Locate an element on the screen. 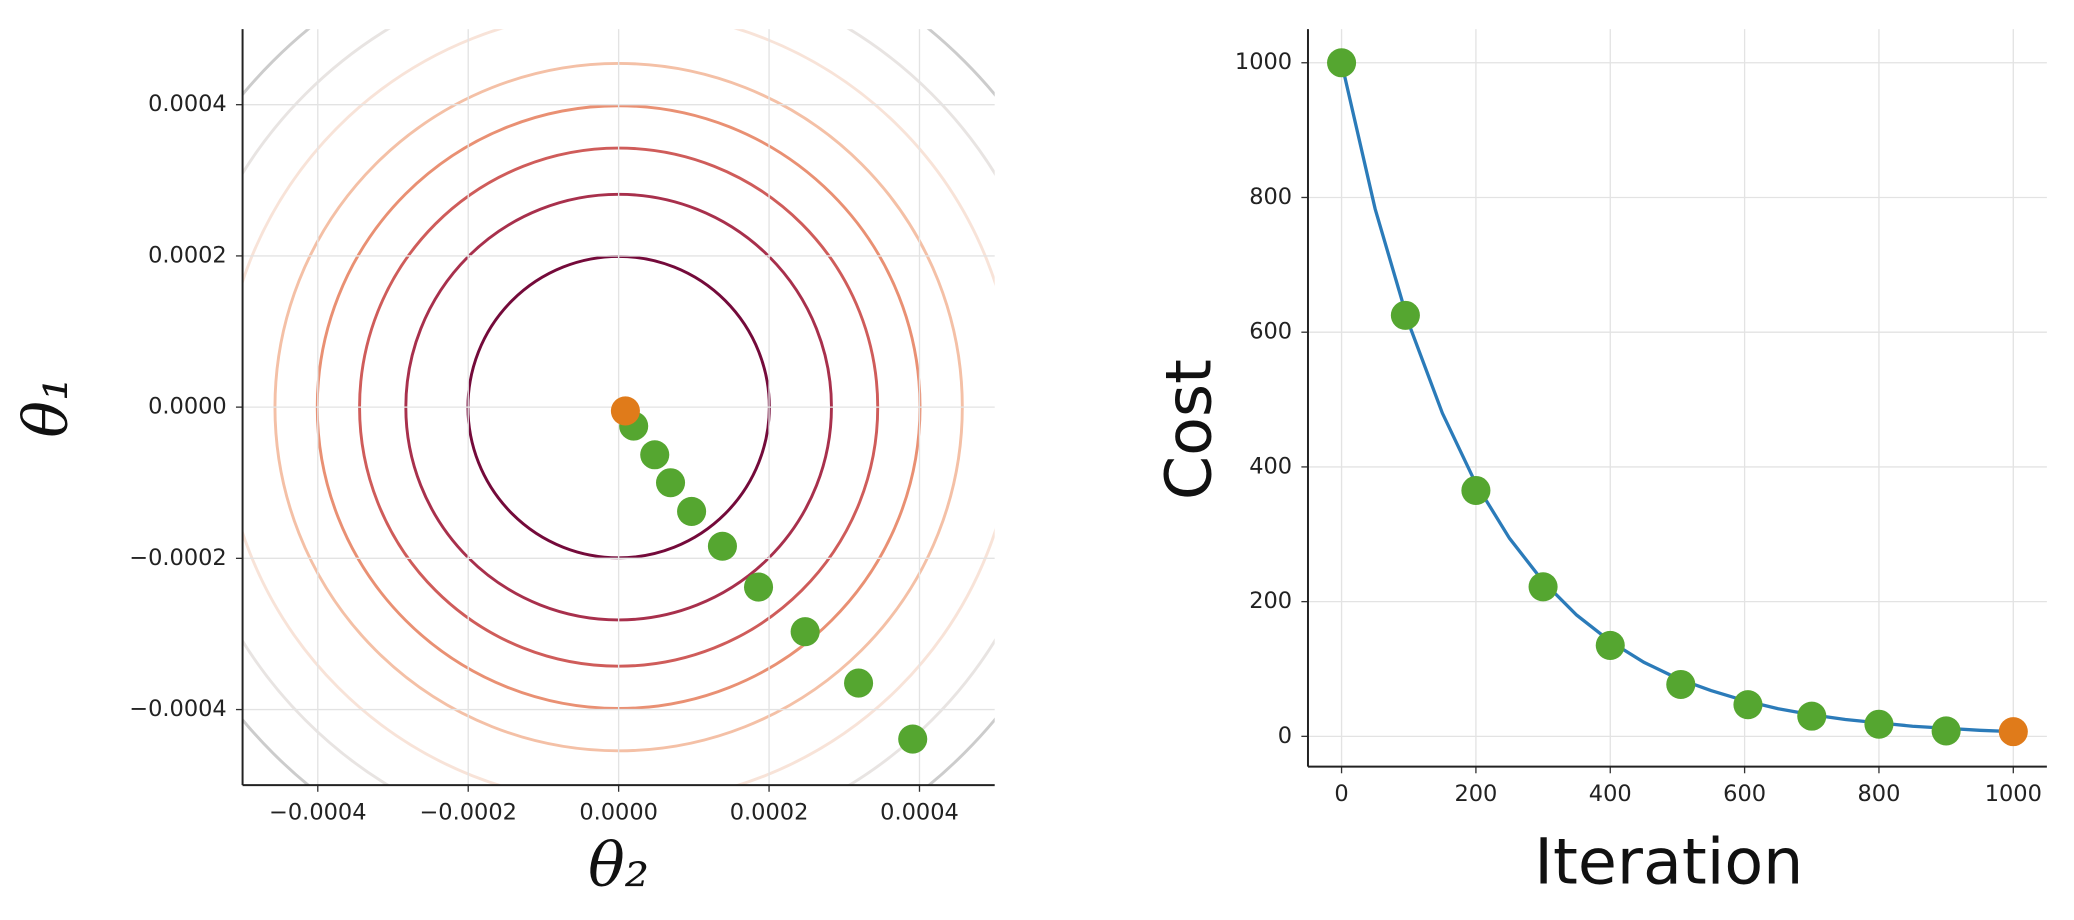  y-tick-label: 200 is located at coordinates (1270, 601).